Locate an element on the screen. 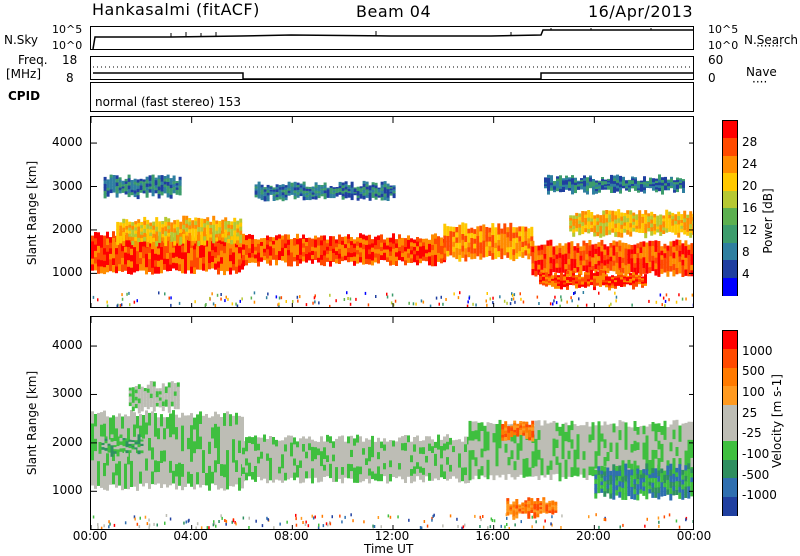 This screenshot has height=556, width=800. cpid-strip: normal (fast stereo) 153 is located at coordinates (392, 97).